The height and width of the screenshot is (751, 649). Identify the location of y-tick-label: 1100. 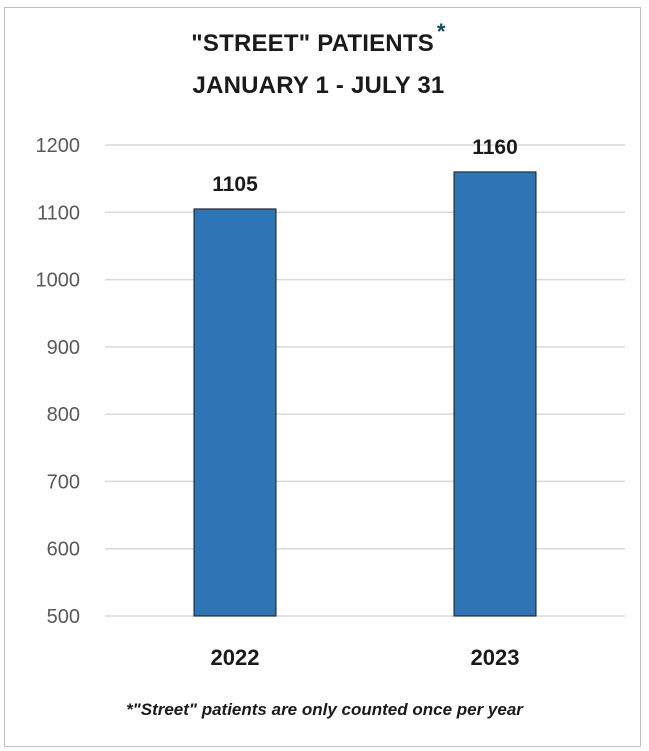
(58, 213).